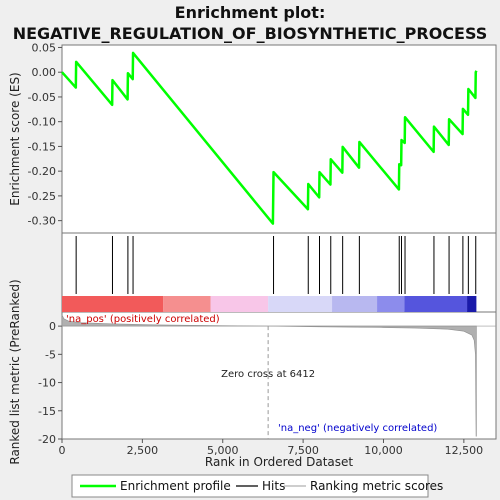 This screenshot has height=500, width=500. Describe the element at coordinates (357, 428) in the screenshot. I see `negative-correlation-label: 'na_neg' (negatively correlated)` at that location.